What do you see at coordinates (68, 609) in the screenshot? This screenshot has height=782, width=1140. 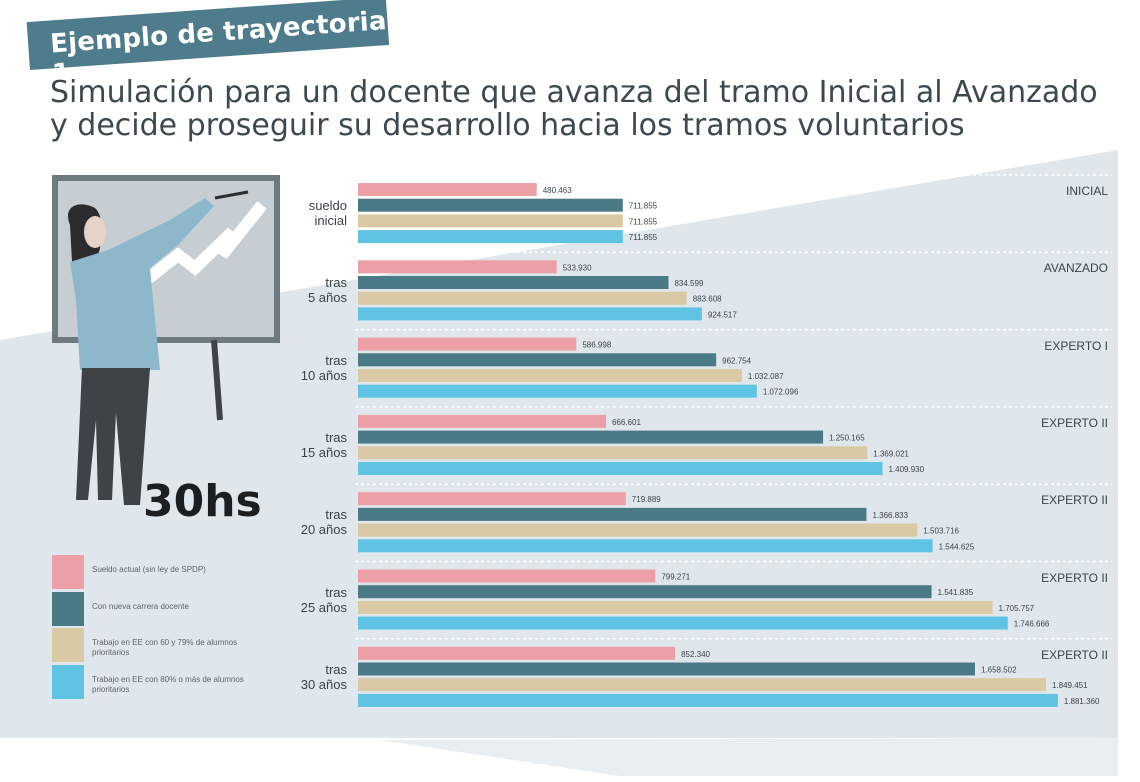 I see `legend-swatch-teal` at bounding box center [68, 609].